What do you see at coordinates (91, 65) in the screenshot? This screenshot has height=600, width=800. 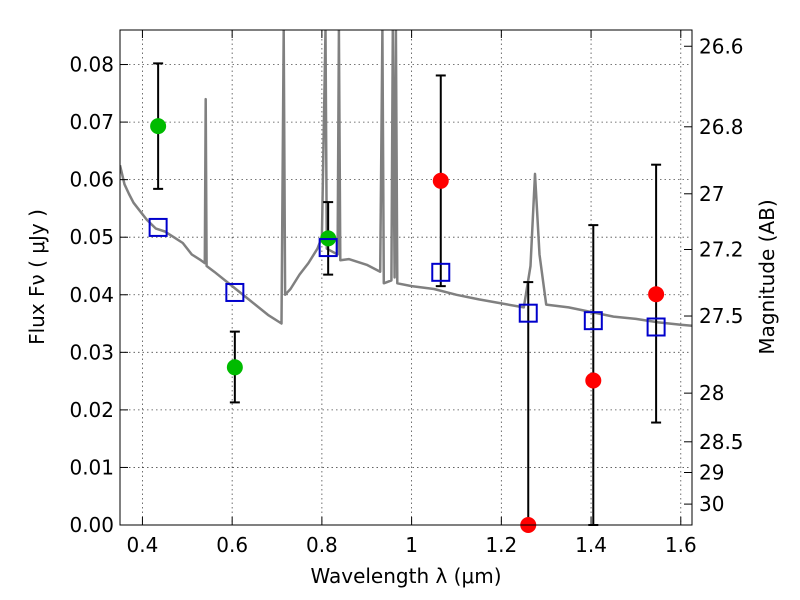 I see `y-tick-label: 0.08` at bounding box center [91, 65].